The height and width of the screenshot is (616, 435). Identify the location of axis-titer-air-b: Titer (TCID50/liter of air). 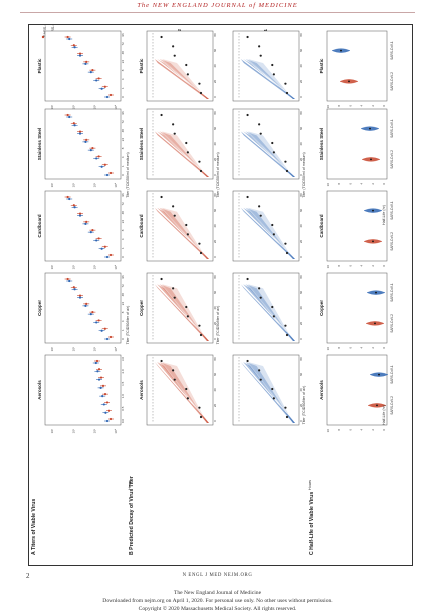
(218, 325).